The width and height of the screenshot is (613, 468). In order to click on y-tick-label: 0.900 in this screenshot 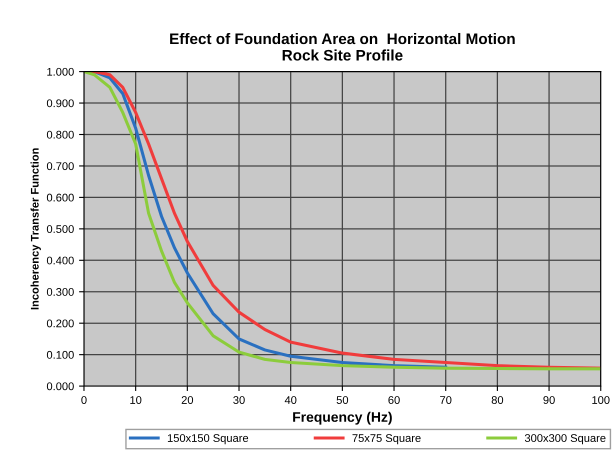, I will do `click(60, 103)`.